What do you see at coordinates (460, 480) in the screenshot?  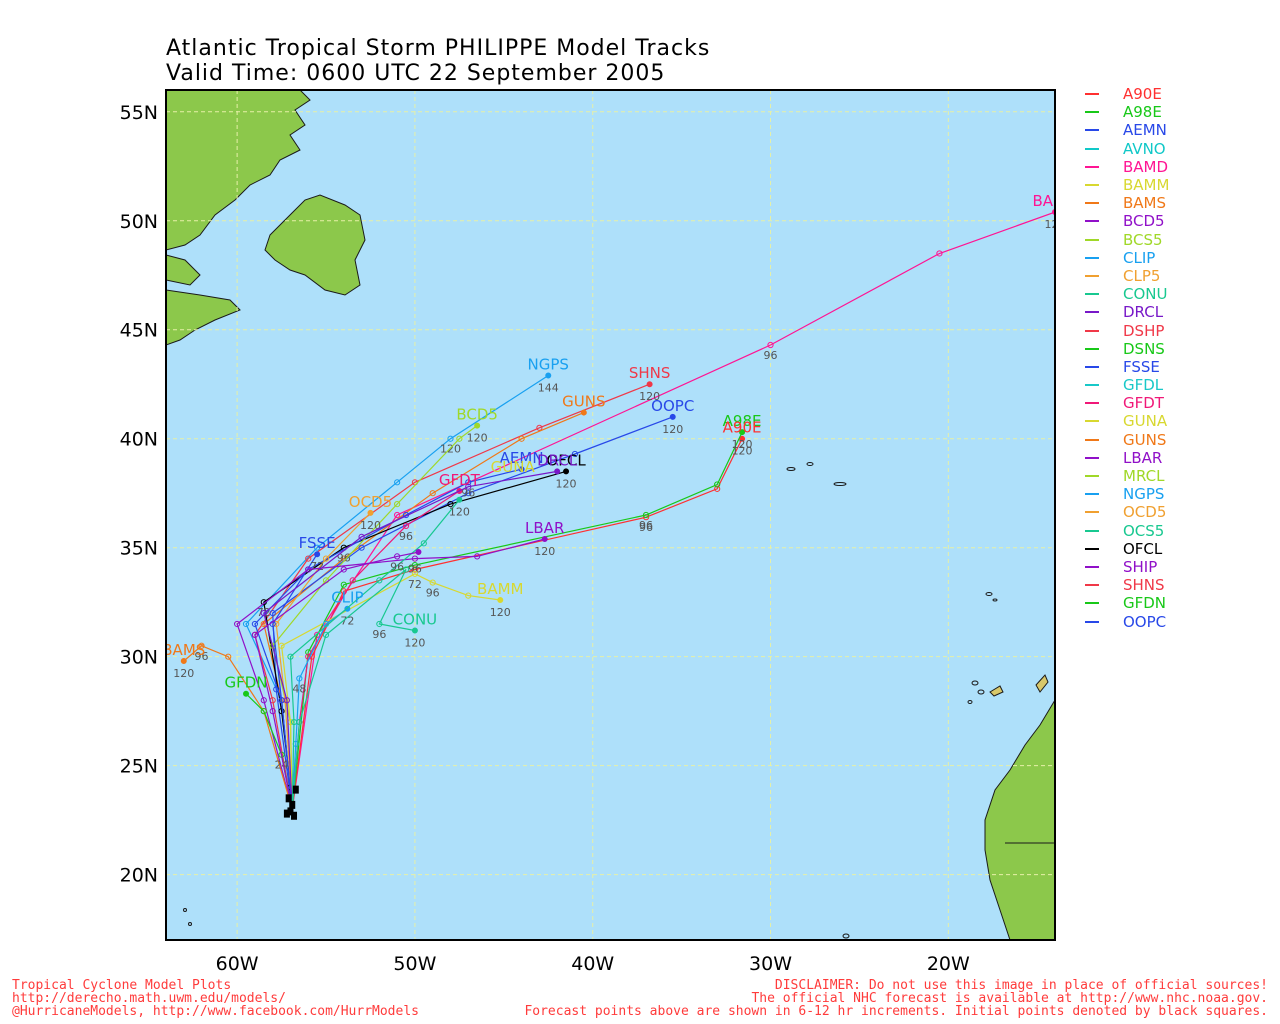 I see `track-name-label: GFDT` at bounding box center [460, 480].